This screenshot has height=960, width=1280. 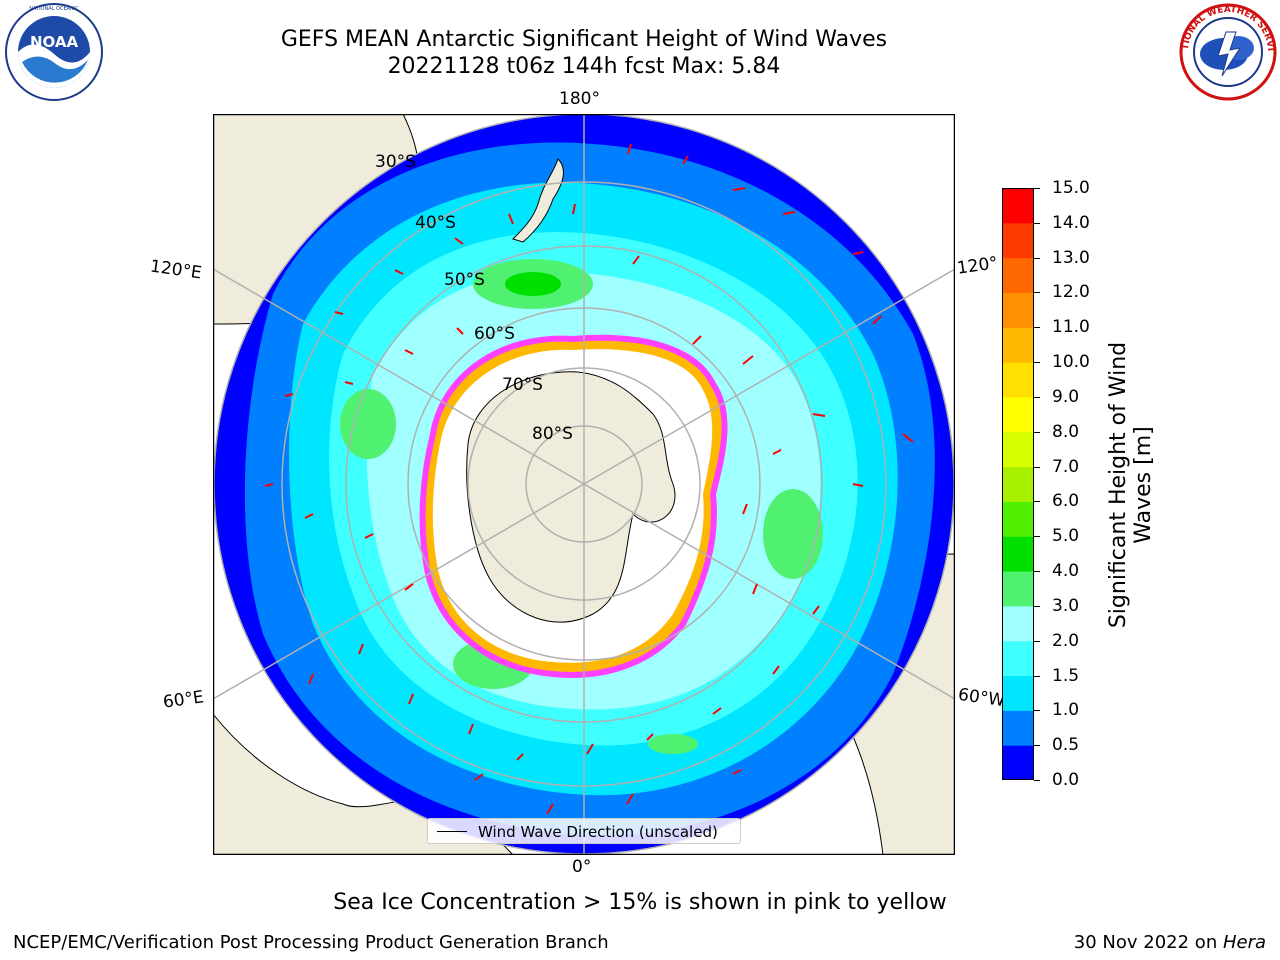 I want to click on colorbar, so click(x=1018, y=484).